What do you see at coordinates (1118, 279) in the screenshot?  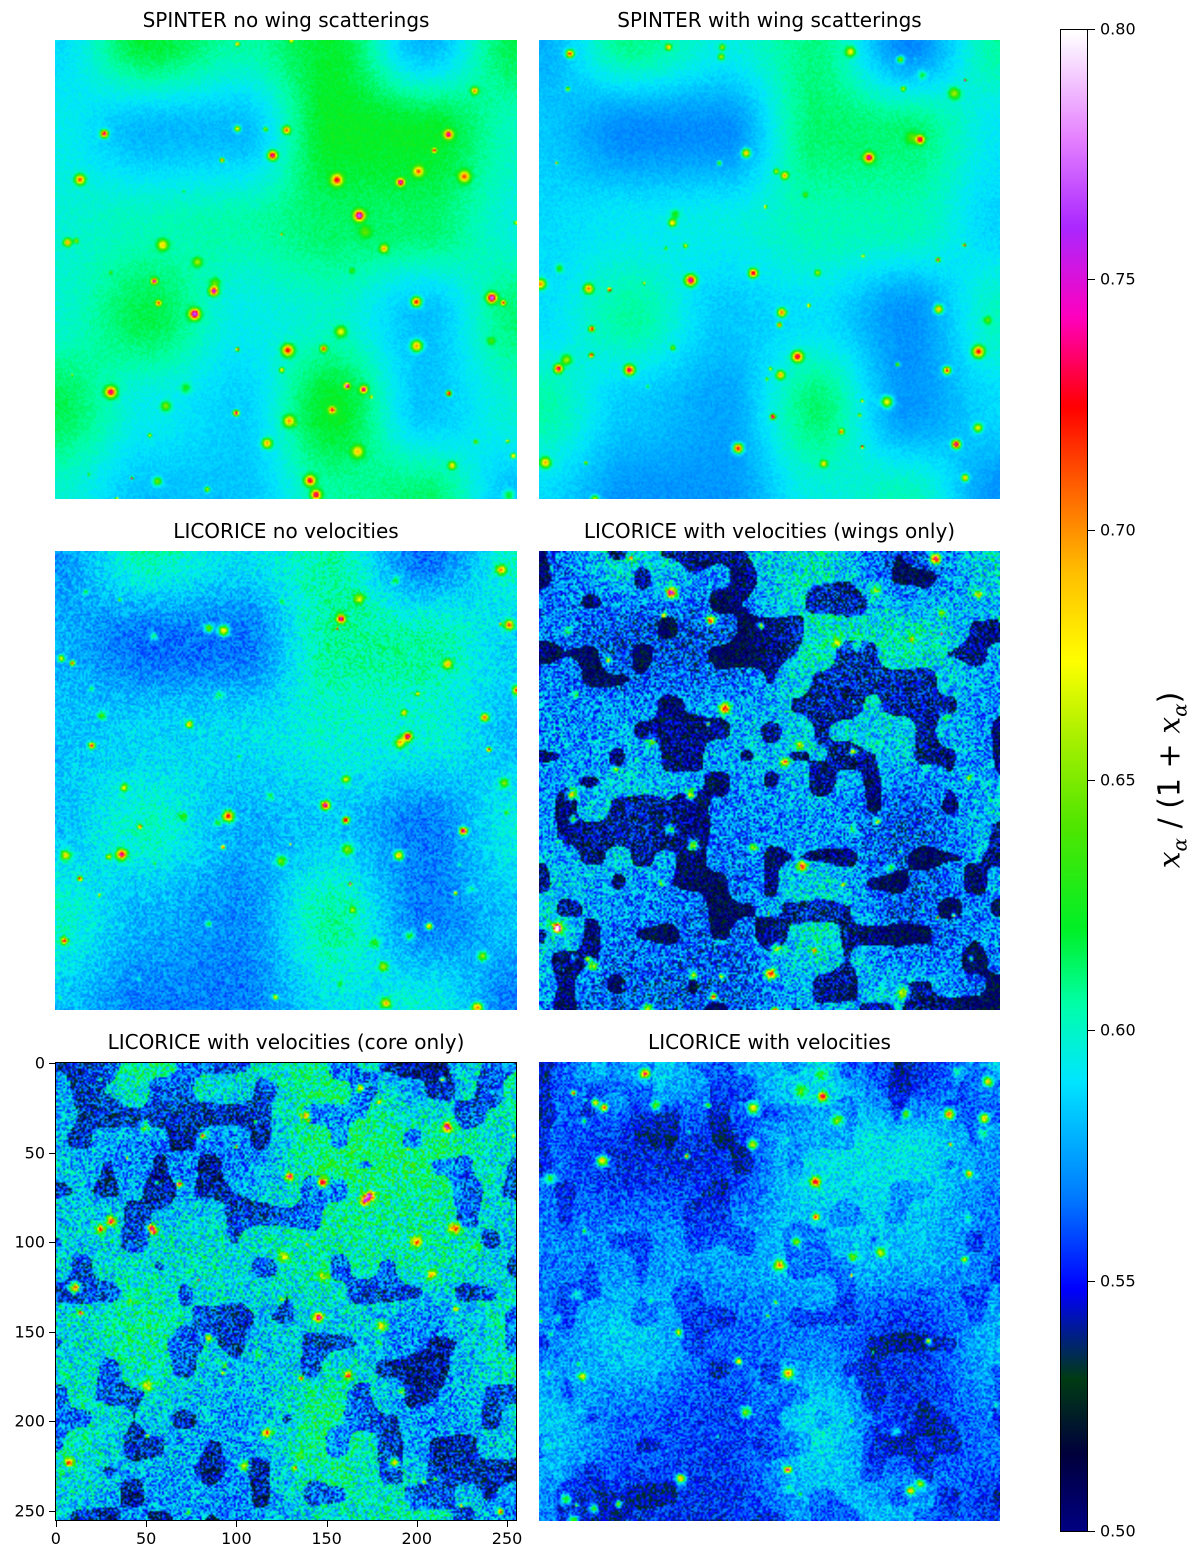 I see `colorbar-tick-label: 0.75` at bounding box center [1118, 279].